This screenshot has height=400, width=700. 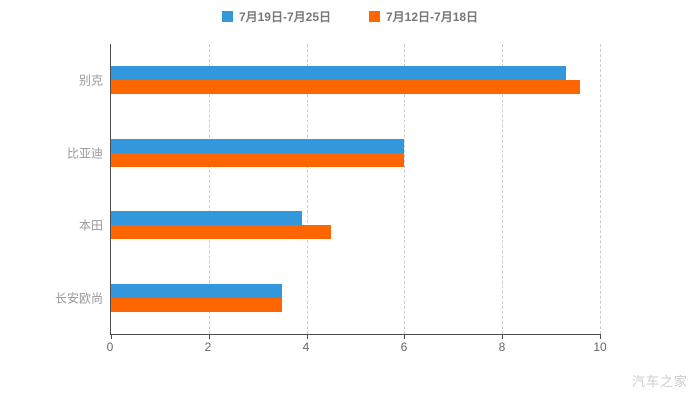 What do you see at coordinates (327, 298) in the screenshot?
I see `bar-group: 长安欧尚` at bounding box center [327, 298].